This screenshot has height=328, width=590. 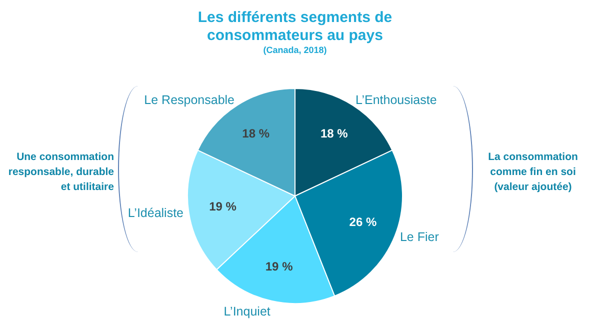 I want to click on slice-label: Le Fier, so click(x=419, y=237).